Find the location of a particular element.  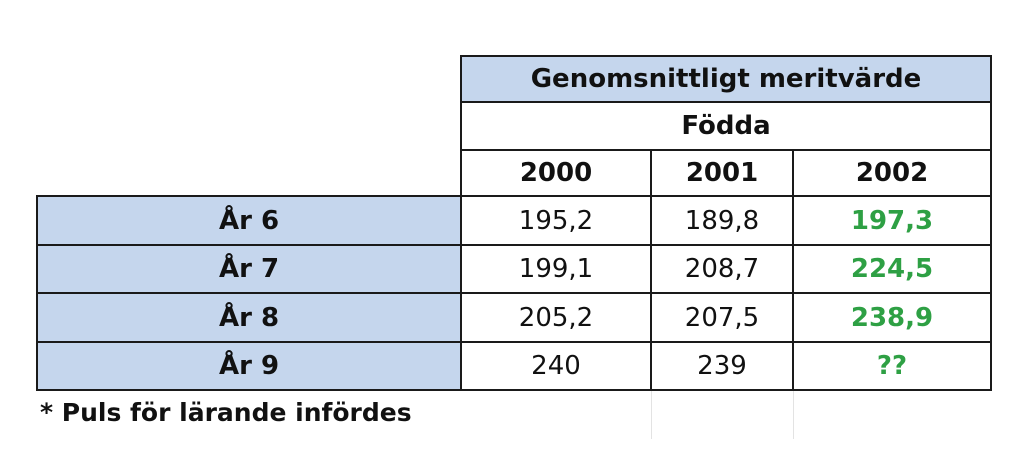

row-label-ar9: År 9 is located at coordinates (249, 366).